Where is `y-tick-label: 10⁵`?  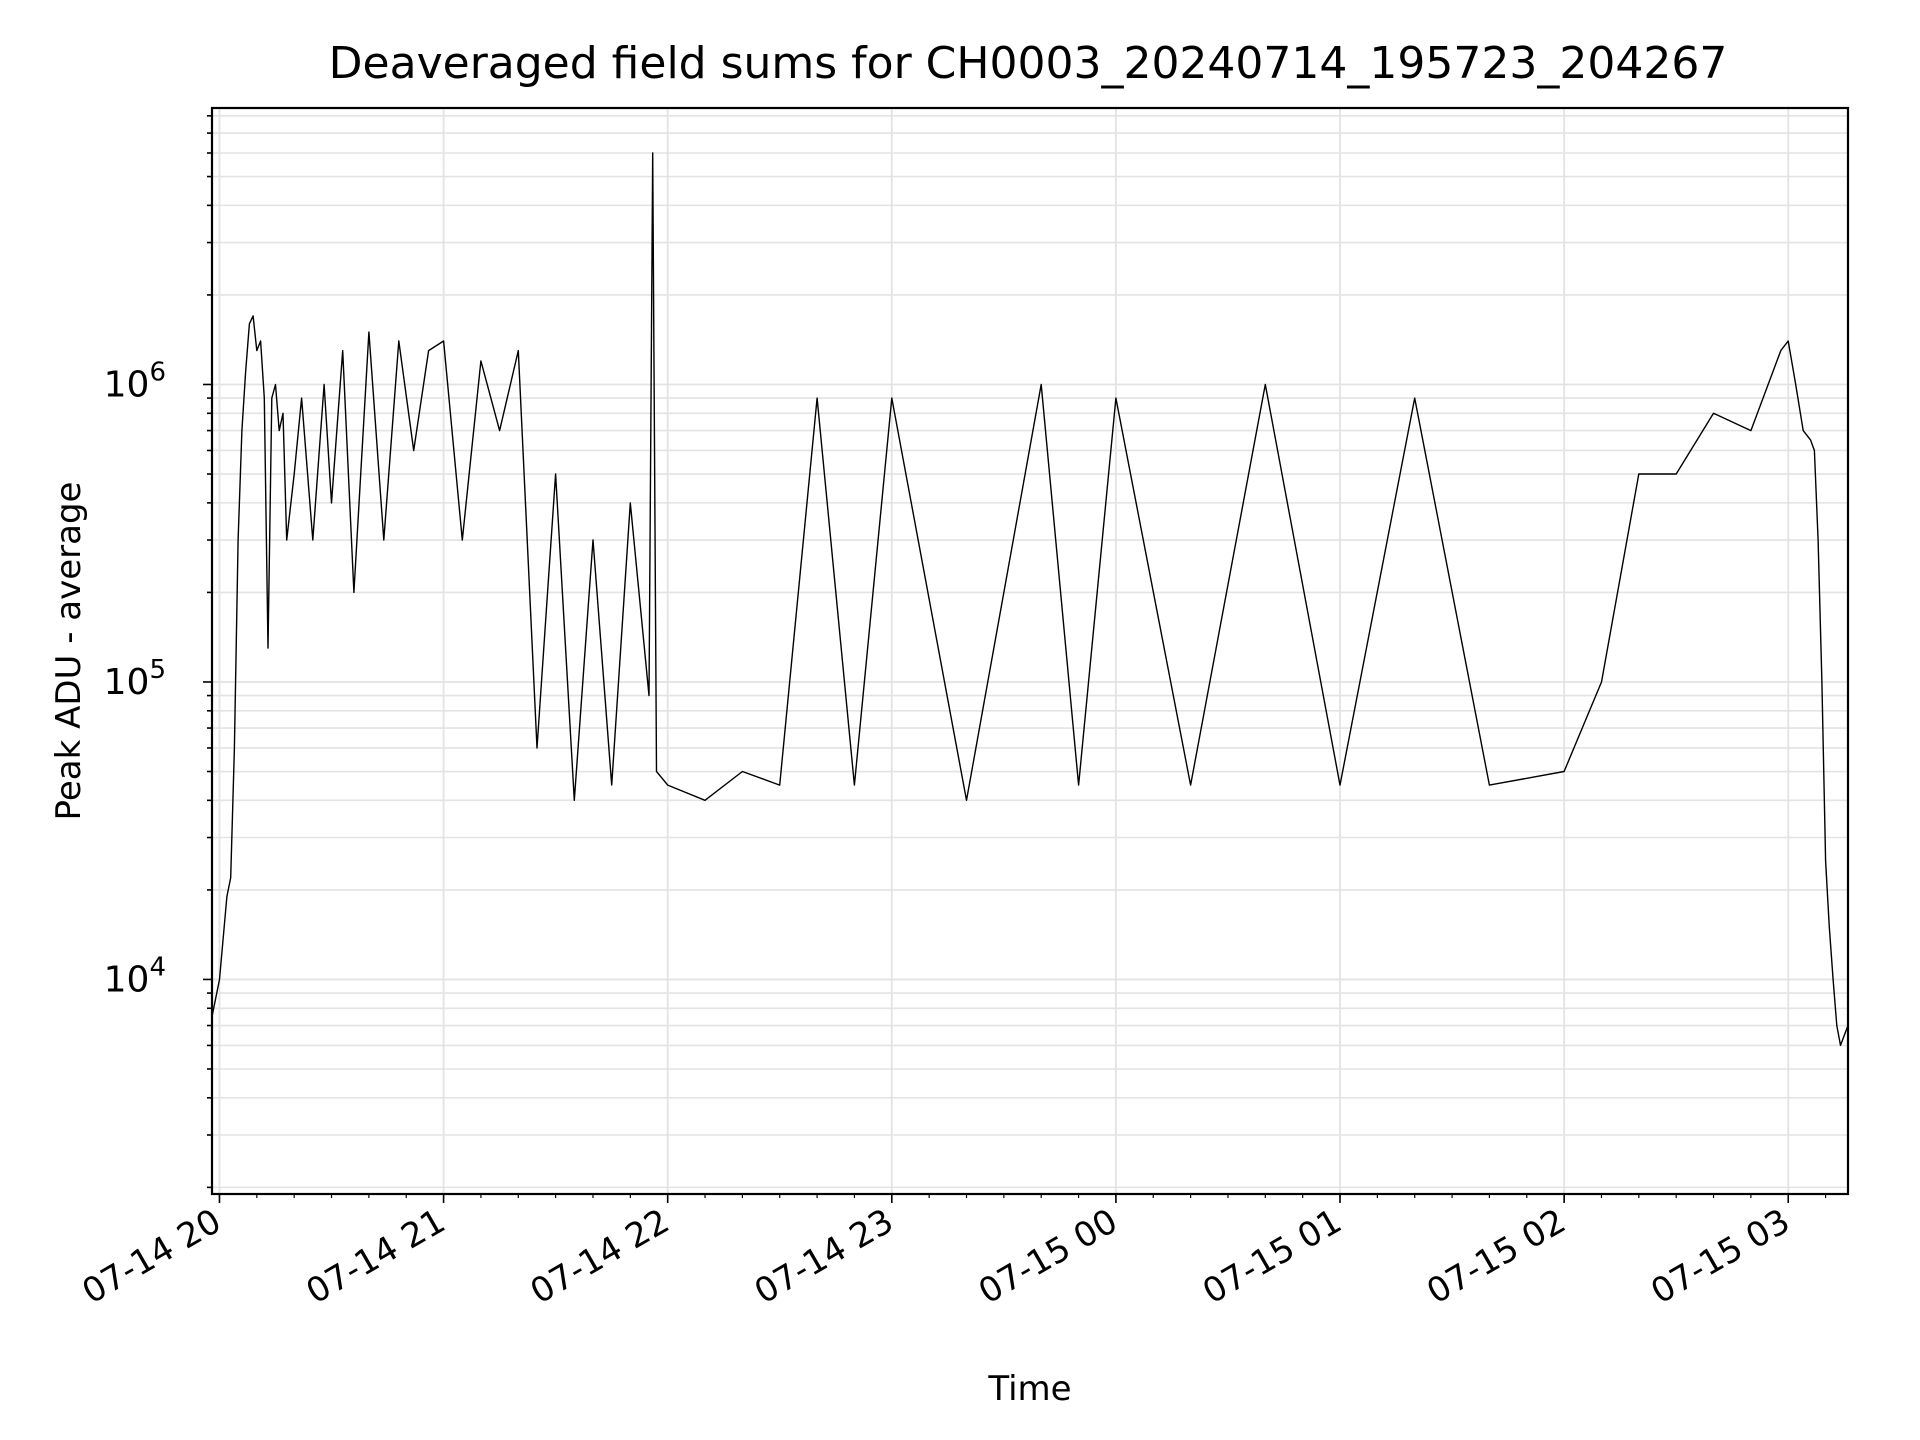
y-tick-label: 10⁵ is located at coordinates (135, 679).